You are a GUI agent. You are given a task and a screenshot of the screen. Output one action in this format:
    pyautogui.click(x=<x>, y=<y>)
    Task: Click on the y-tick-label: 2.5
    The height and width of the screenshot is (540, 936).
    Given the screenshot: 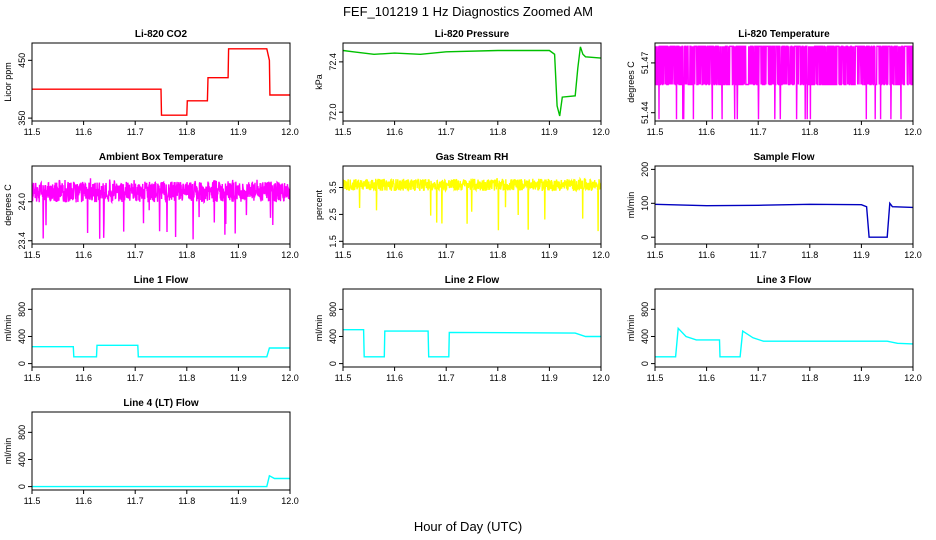 What is the action you would take?
    pyautogui.click(x=333, y=214)
    